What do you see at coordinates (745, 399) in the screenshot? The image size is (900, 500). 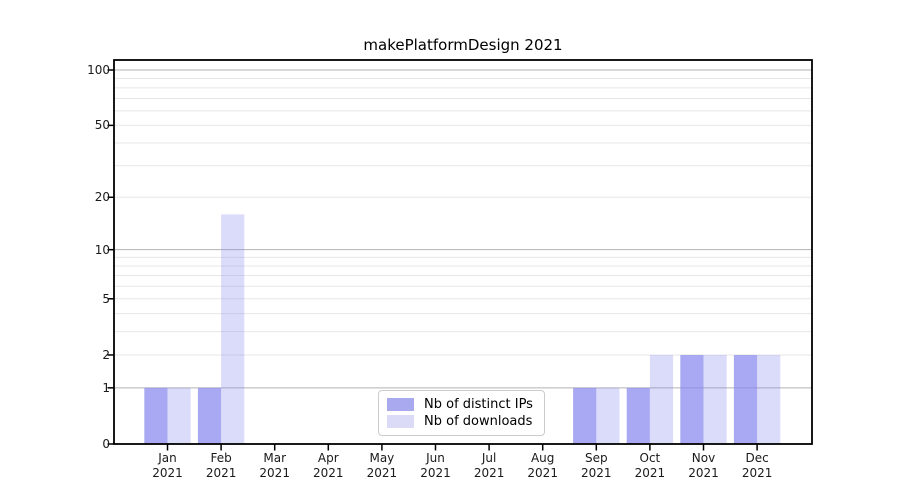 I see `bar-dec-distinct-ips` at bounding box center [745, 399].